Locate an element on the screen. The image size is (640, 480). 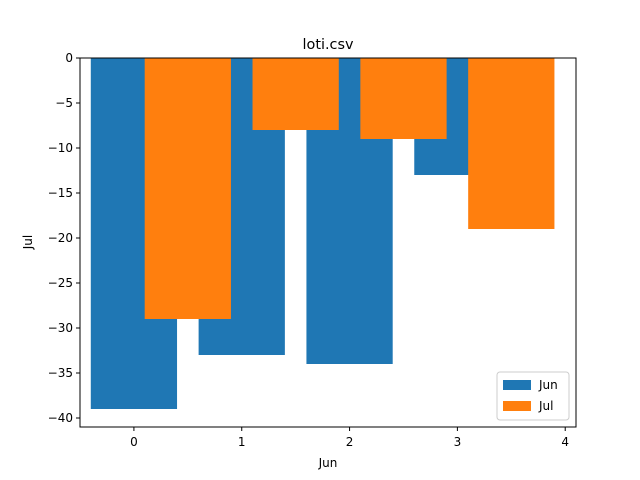
y-tick-label: −30 is located at coordinates (60, 328).